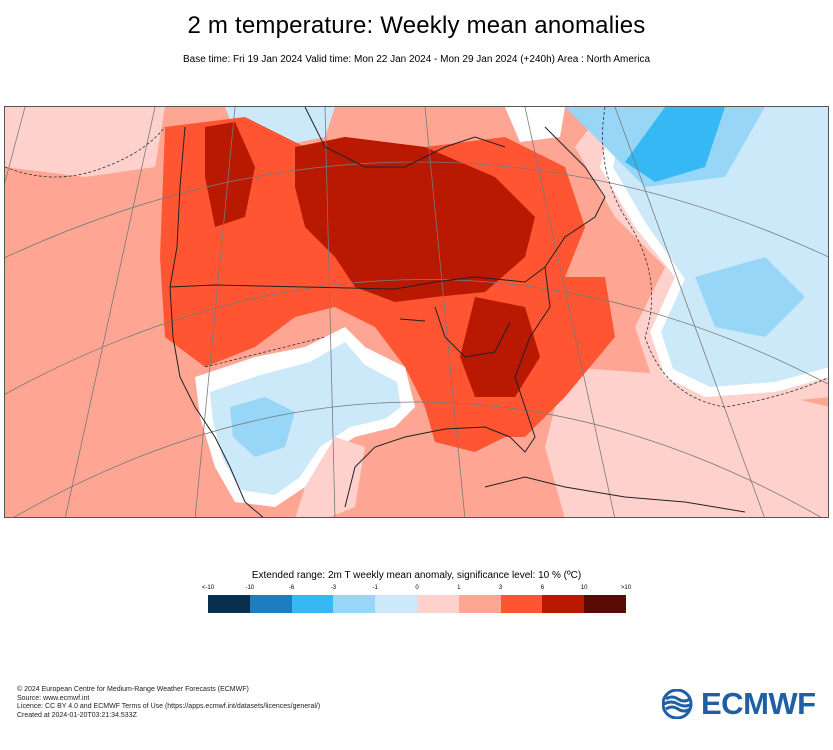 The image size is (833, 750). I want to click on legend-label: 10, so click(584, 588).